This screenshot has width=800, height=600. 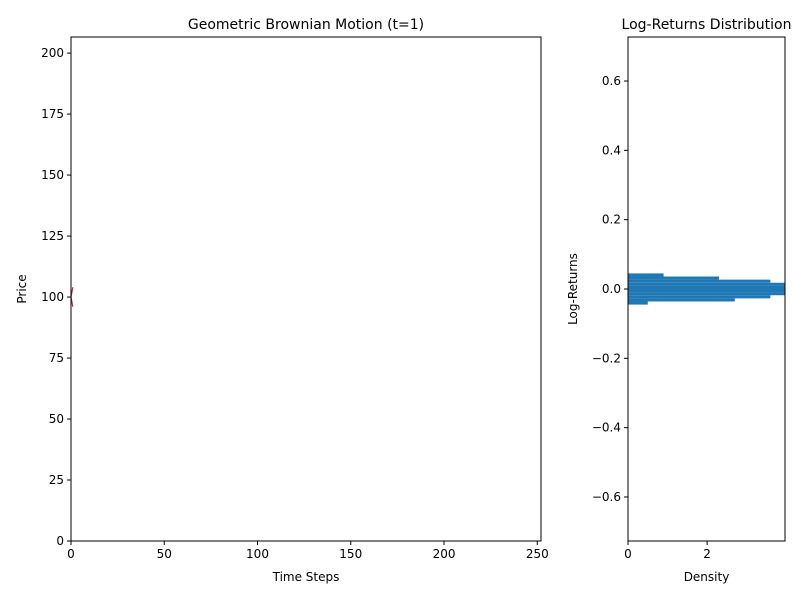 I want to click on x-axis-label: Density, so click(x=707, y=577).